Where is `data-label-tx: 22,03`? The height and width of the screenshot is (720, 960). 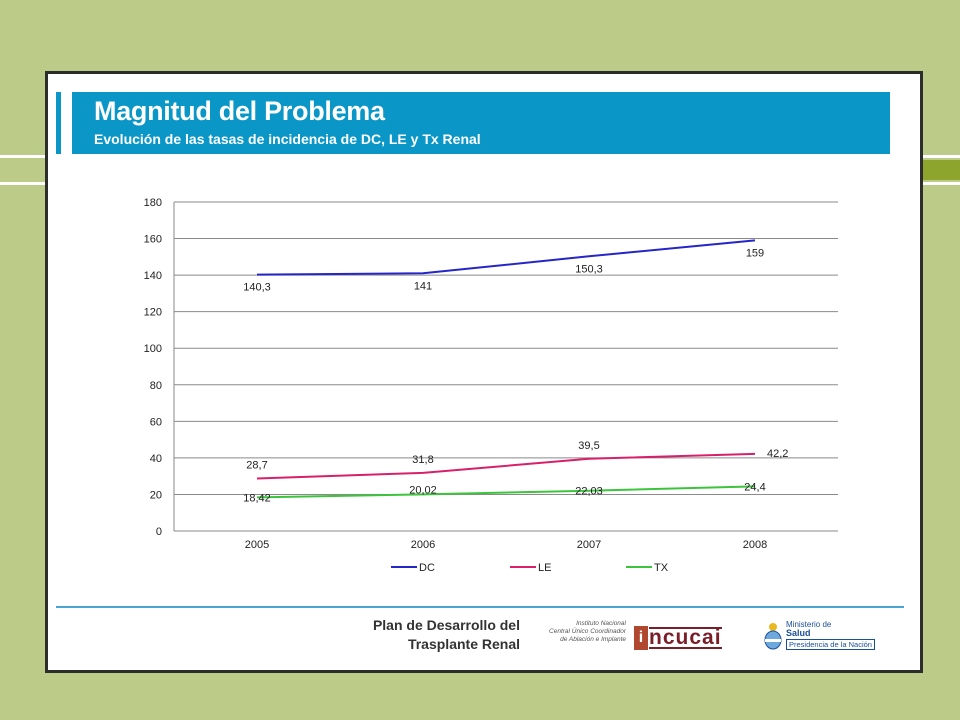
data-label-tx: 22,03 is located at coordinates (589, 492).